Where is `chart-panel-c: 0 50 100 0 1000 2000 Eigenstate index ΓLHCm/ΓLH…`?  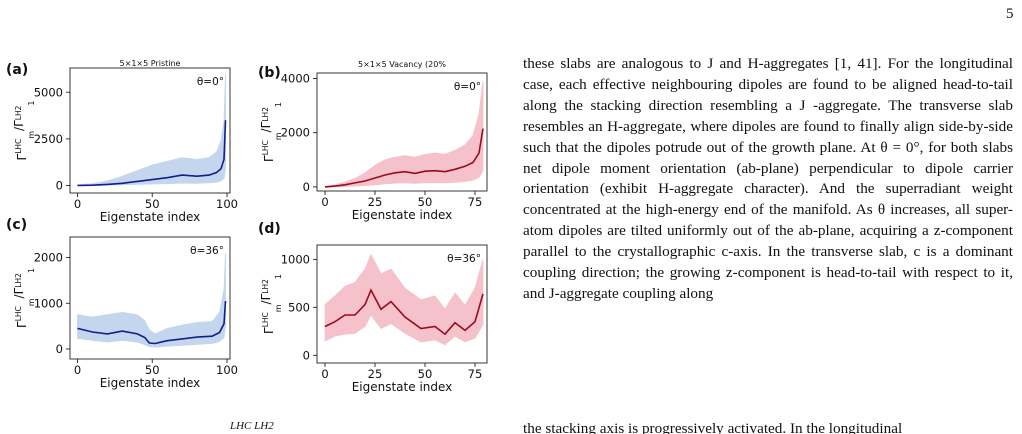 chart-panel-c: 0 50 100 0 1000 2000 Eigenstate index ΓLHCm/ΓLH… is located at coordinates (120, 310).